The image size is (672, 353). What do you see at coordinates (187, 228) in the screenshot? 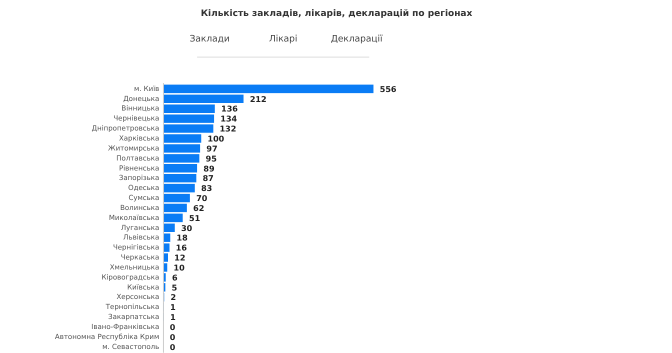
I see `data-label: 30` at bounding box center [187, 228].